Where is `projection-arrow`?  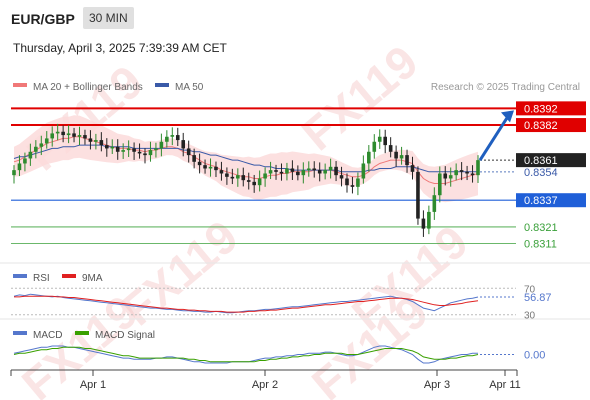 projection-arrow is located at coordinates (494, 138).